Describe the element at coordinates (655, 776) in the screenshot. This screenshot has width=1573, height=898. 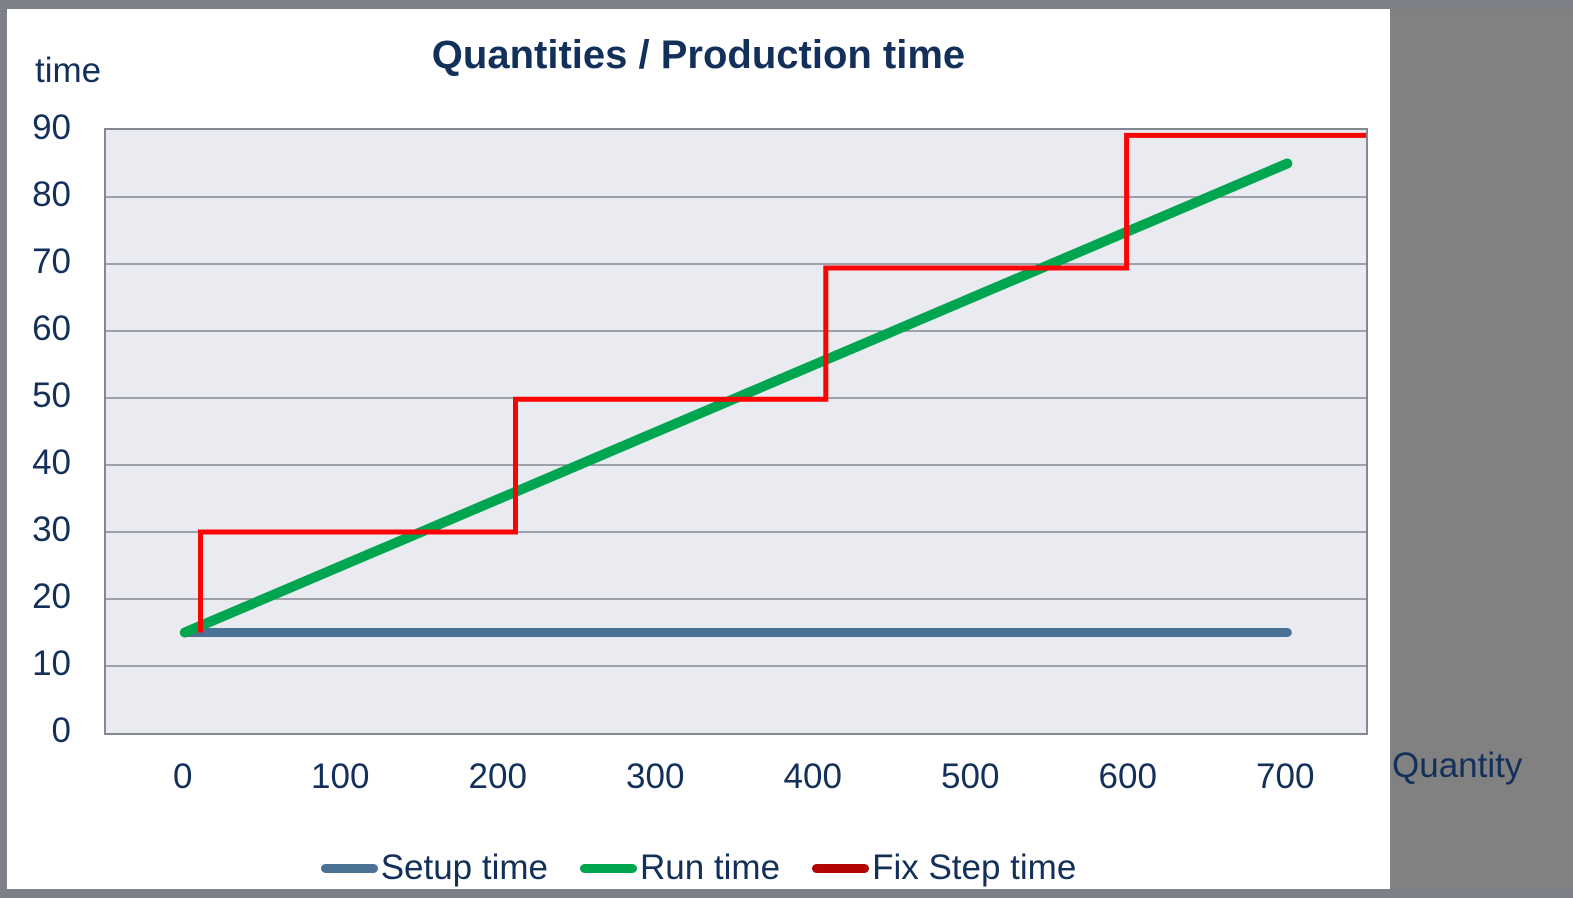
I see `x-tick-label: 300` at that location.